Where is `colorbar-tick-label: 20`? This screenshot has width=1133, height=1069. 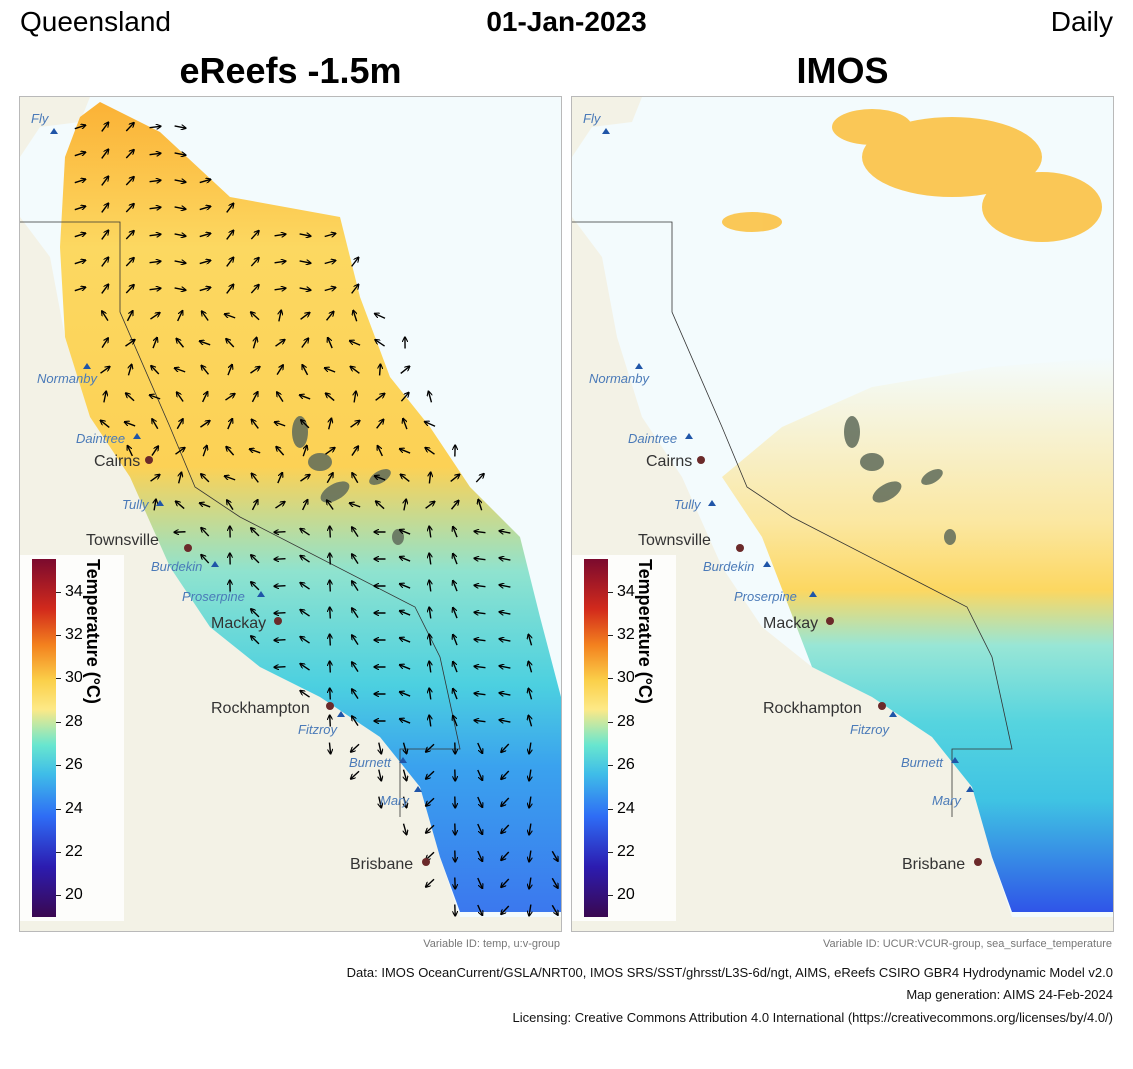 colorbar-tick-label: 20 is located at coordinates (74, 895).